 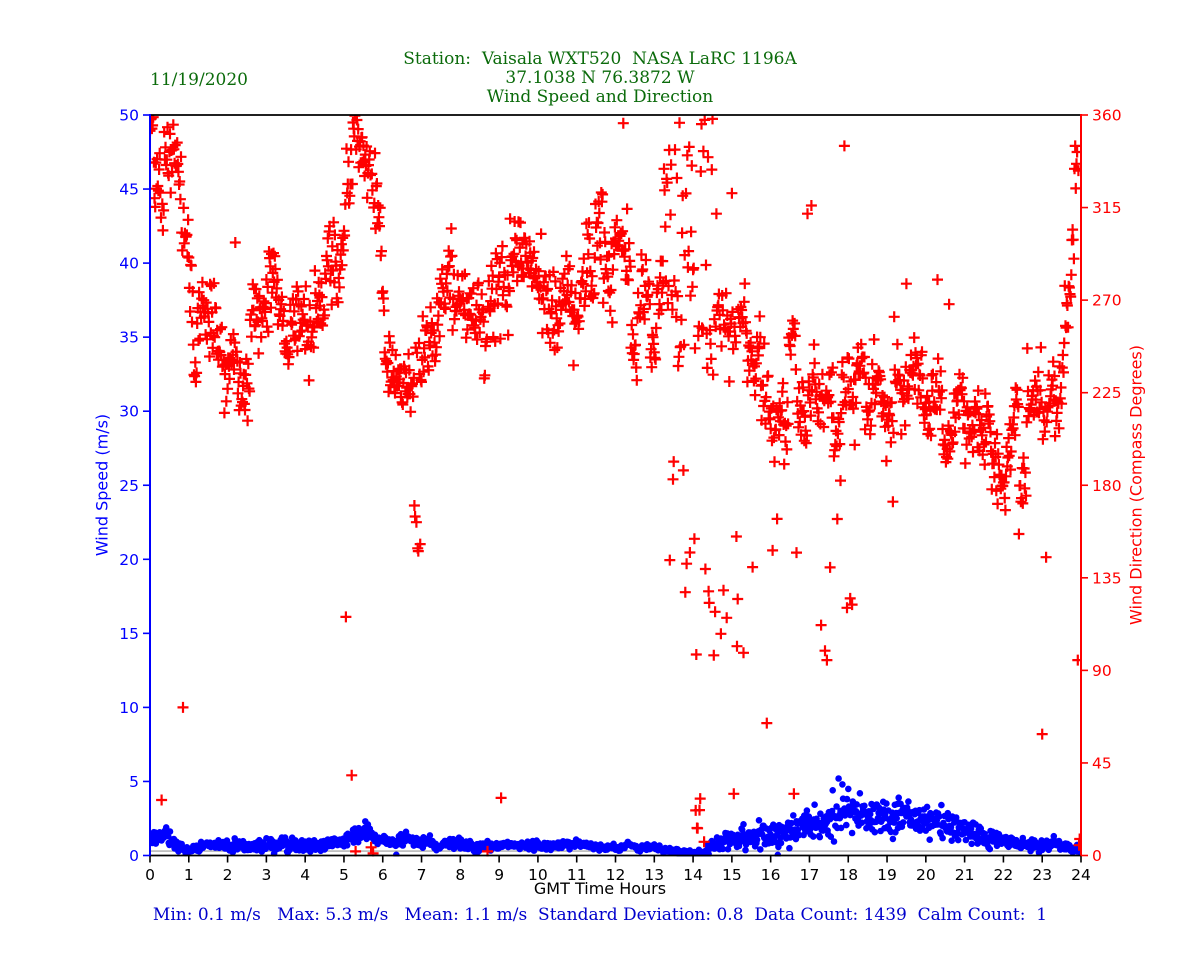 I want to click on y-left-tick-label: 40, so click(x=129, y=264).